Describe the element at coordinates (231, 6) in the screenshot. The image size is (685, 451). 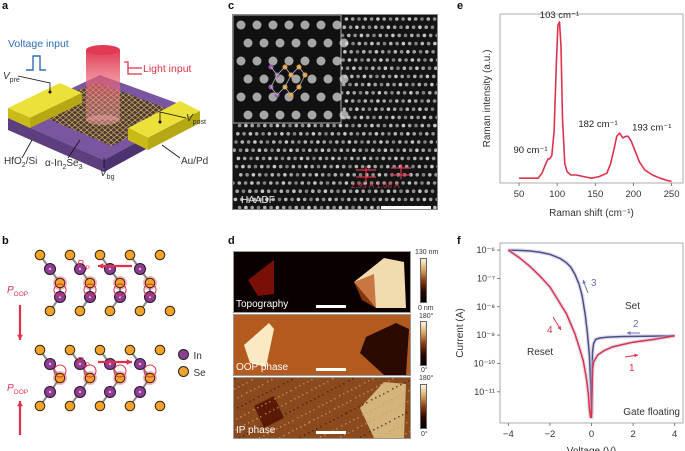
I see `panel-label-c: c` at that location.